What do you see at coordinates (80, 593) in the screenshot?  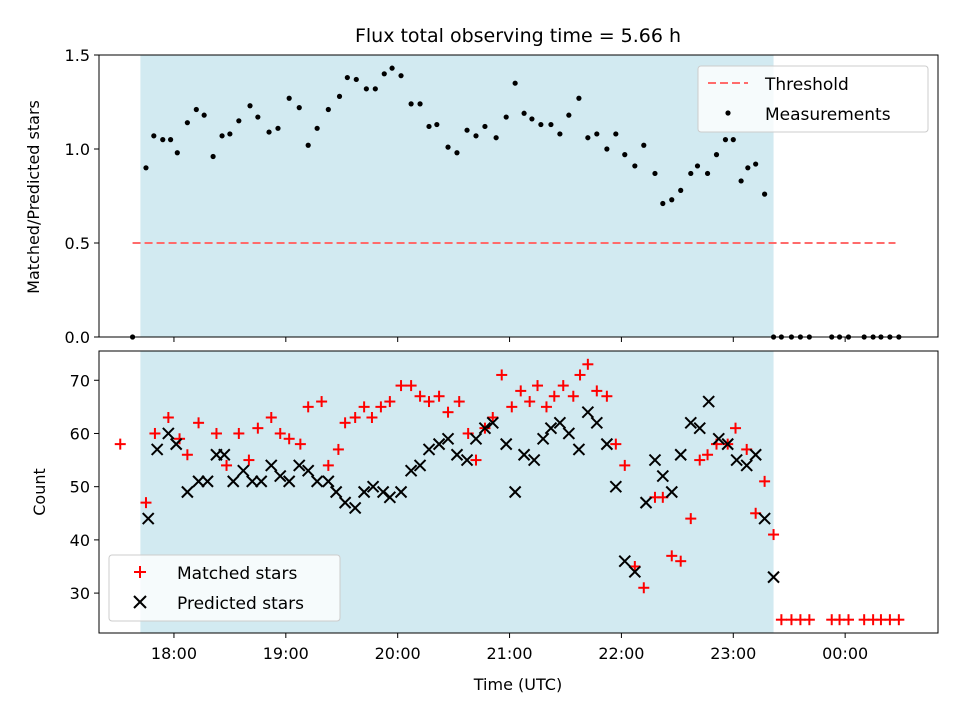 I see `y-tick-label: 30` at bounding box center [80, 593].